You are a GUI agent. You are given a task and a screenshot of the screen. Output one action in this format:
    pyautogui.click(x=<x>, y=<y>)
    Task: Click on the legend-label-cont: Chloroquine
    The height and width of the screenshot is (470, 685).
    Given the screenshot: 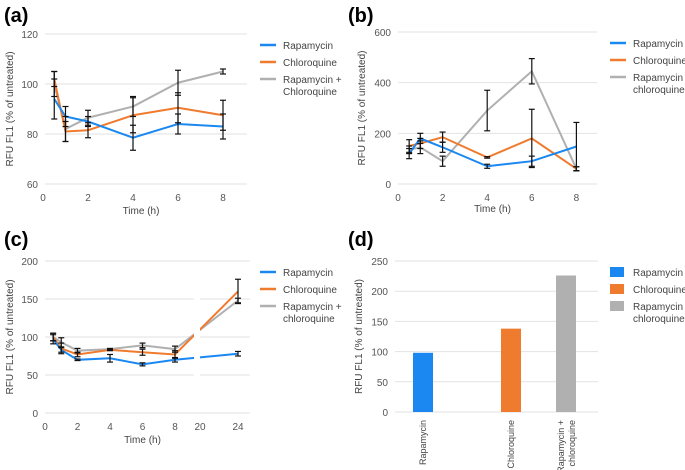 What is the action you would take?
    pyautogui.click(x=310, y=92)
    